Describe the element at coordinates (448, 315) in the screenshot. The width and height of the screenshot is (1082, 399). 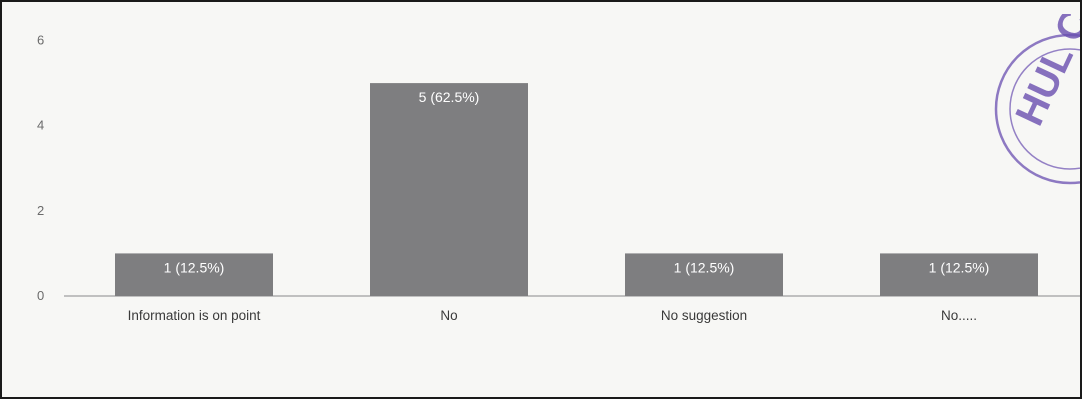
I see `category-label: No` at that location.